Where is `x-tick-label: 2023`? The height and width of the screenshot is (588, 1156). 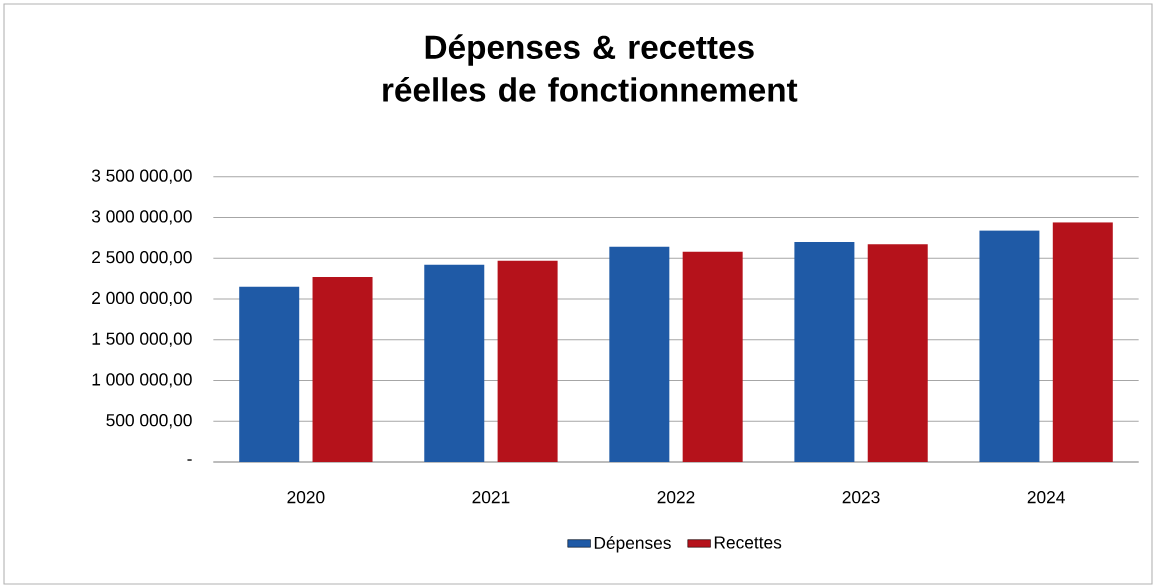 x-tick-label: 2023 is located at coordinates (861, 497).